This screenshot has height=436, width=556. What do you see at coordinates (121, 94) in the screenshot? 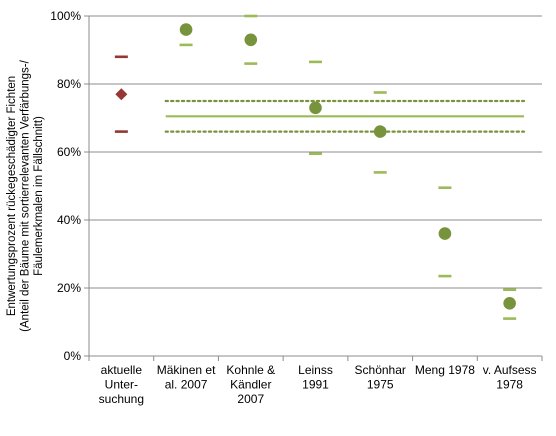
I see `data-point-diamond` at bounding box center [121, 94].